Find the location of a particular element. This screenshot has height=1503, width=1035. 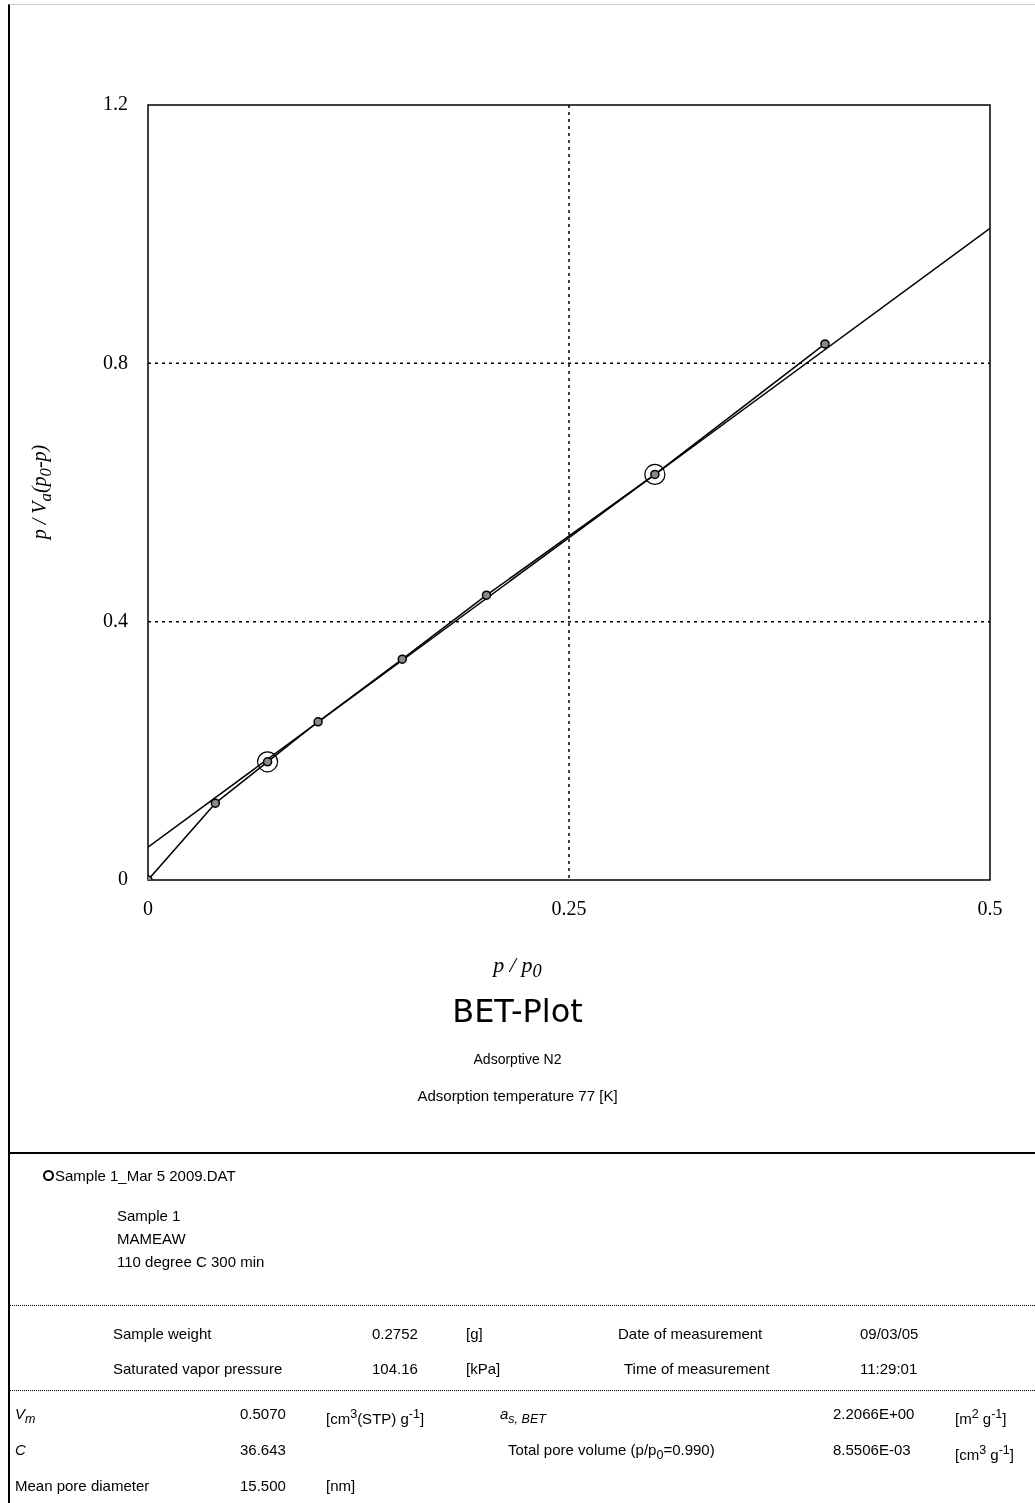

text: MAMEAW is located at coordinates (151, 1239).